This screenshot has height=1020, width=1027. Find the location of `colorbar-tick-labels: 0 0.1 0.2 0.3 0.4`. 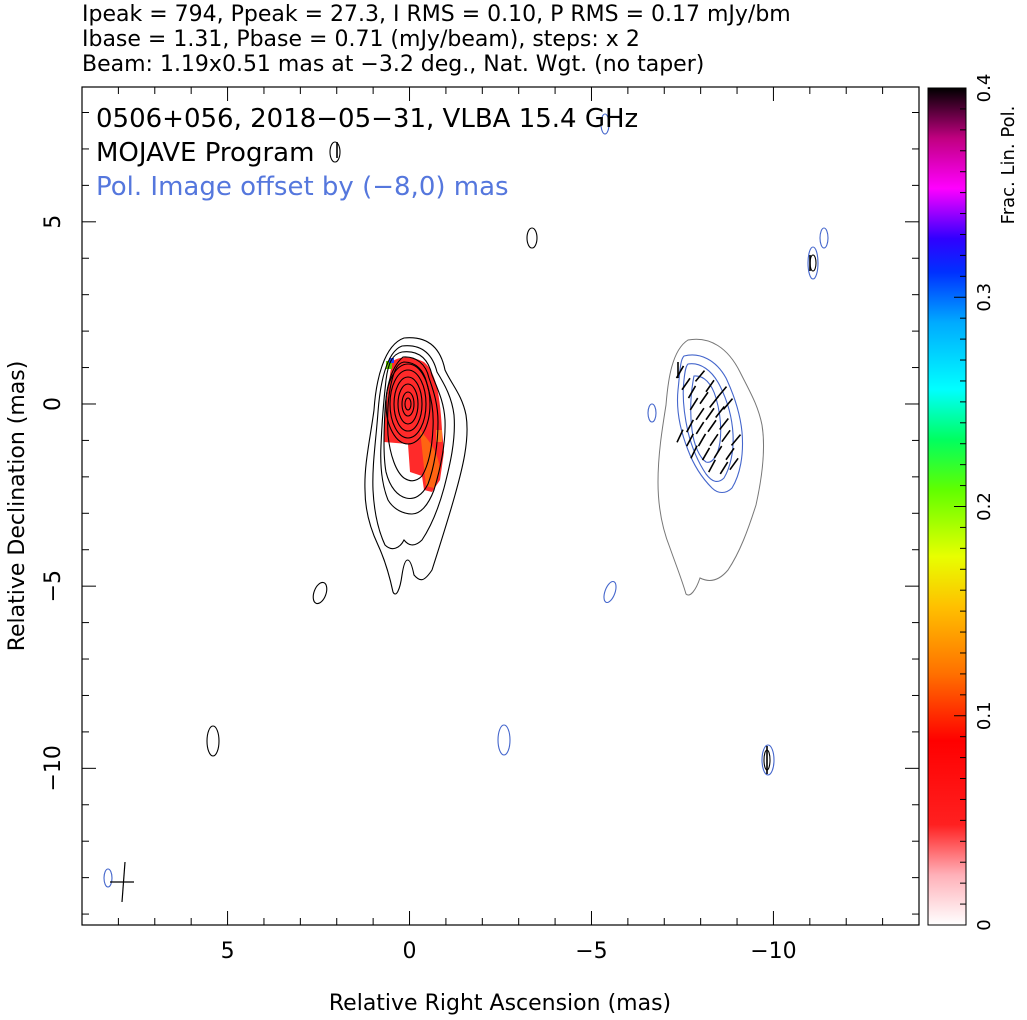

colorbar-tick-labels: 0 0.1 0.2 0.3 0.4 is located at coordinates (984, 502).